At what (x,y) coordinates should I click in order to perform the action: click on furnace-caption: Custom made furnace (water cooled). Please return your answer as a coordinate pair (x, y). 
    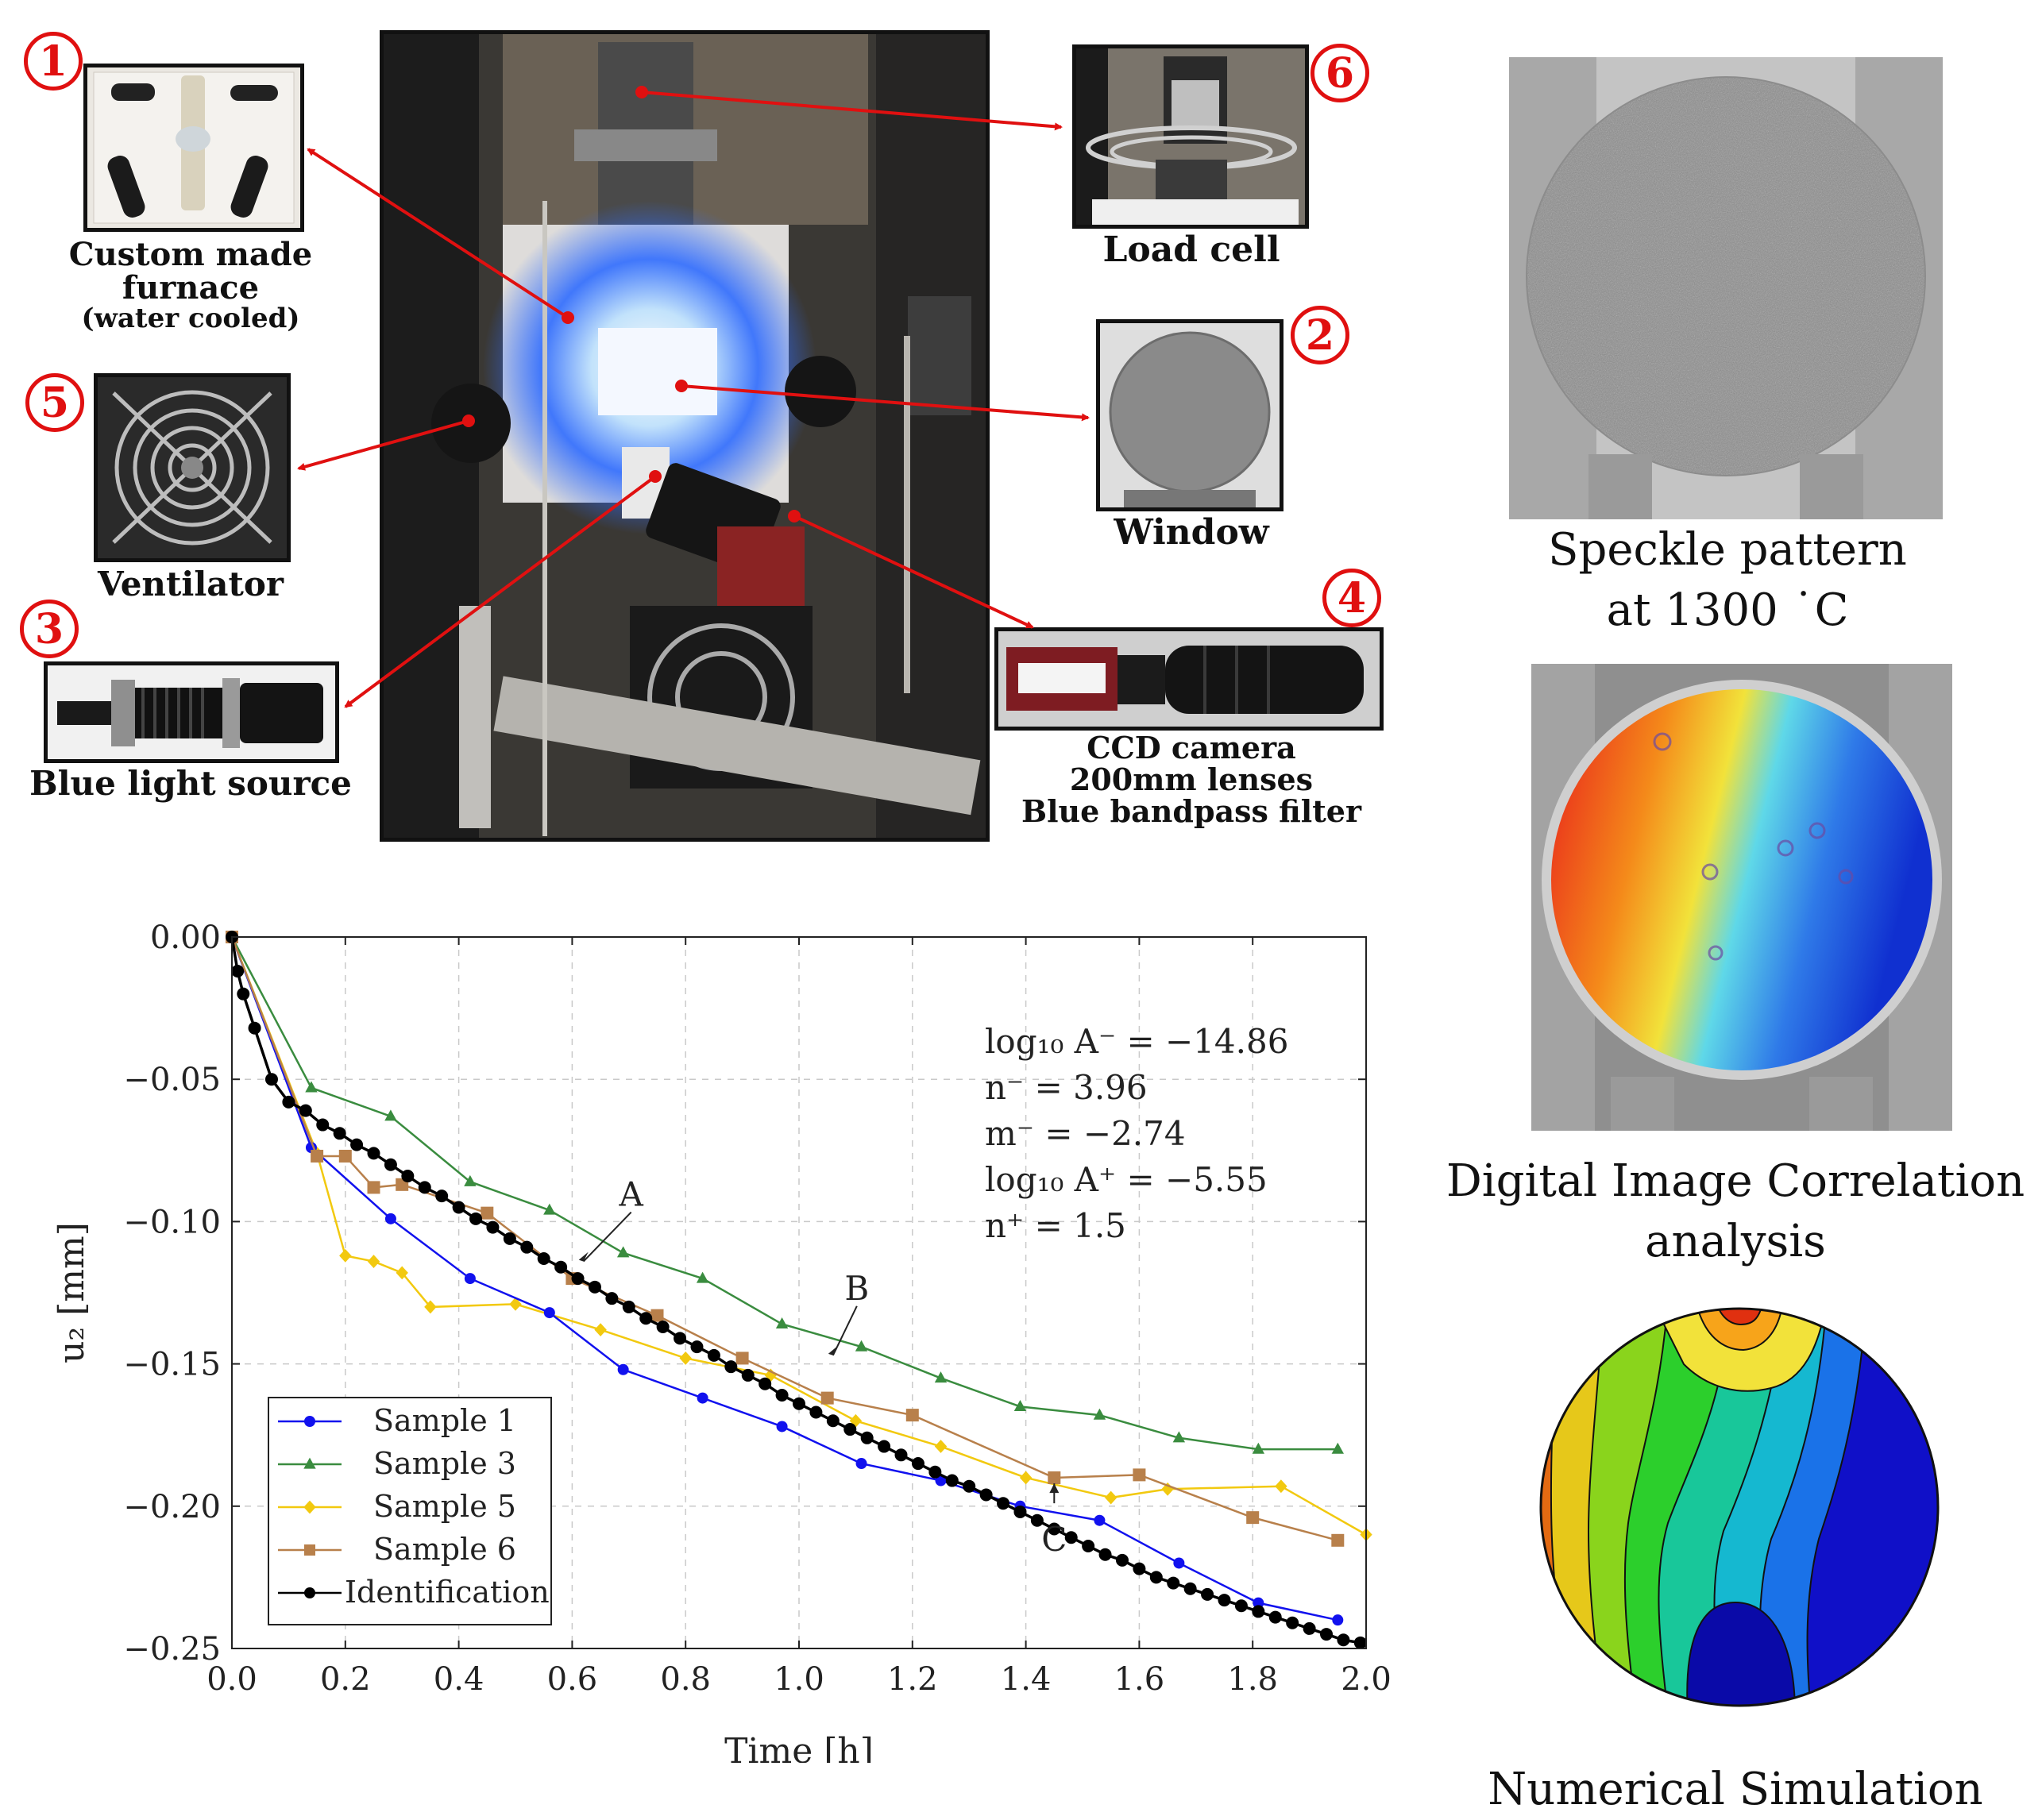
    Looking at the image, I should click on (191, 286).